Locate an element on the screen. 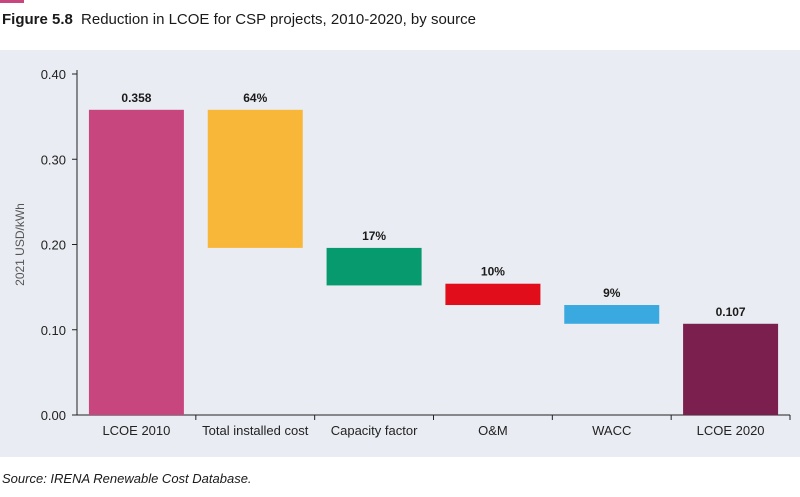  y-tick-label: 0.40 is located at coordinates (53, 74).